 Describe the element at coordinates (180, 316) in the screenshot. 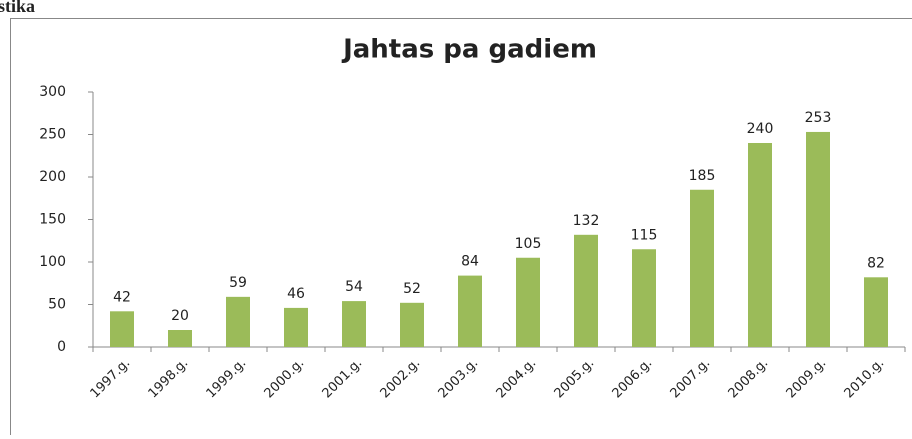

I see `value-label: 20` at that location.